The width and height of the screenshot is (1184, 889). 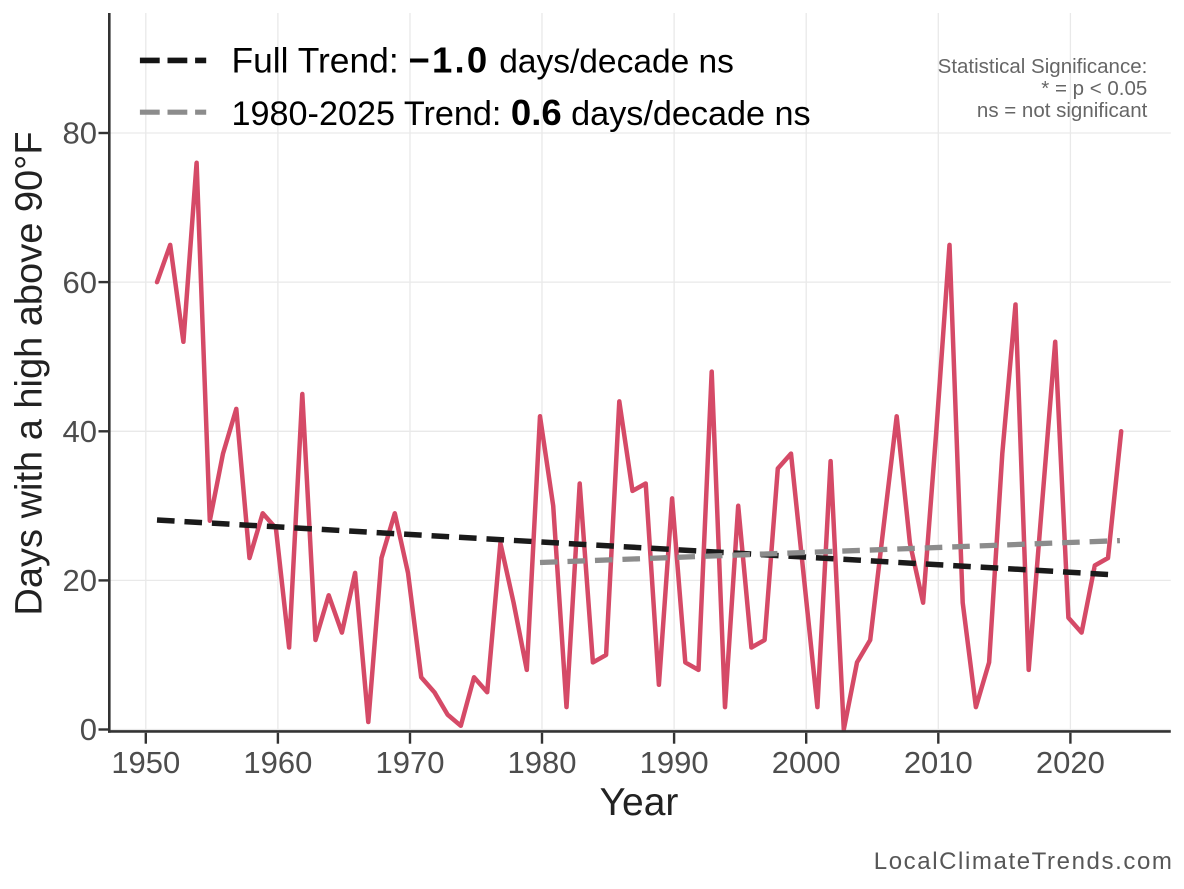 I want to click on svg-text: Statistical Significance:, so click(x=1043, y=66).